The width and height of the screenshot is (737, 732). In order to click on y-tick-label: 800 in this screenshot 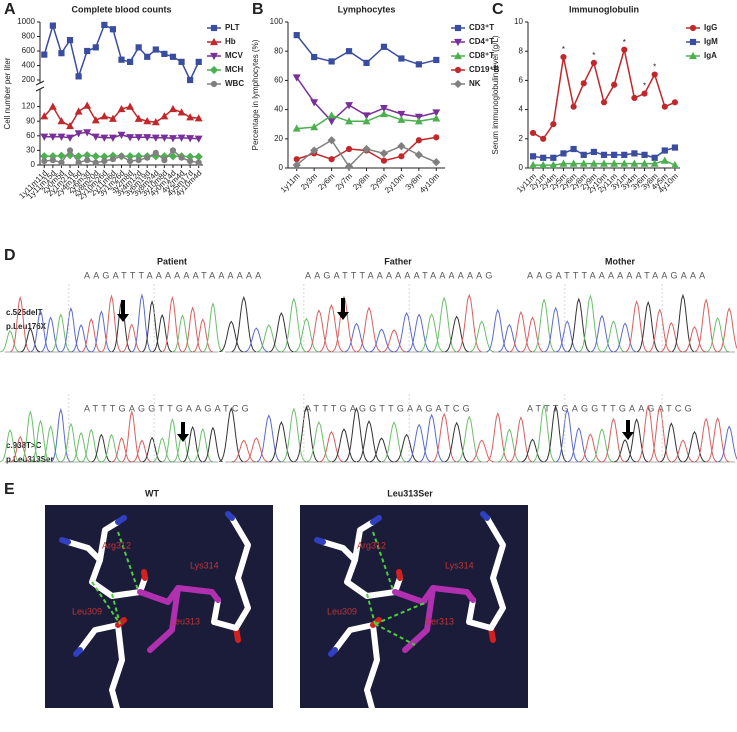, I will do `click(29, 36)`.